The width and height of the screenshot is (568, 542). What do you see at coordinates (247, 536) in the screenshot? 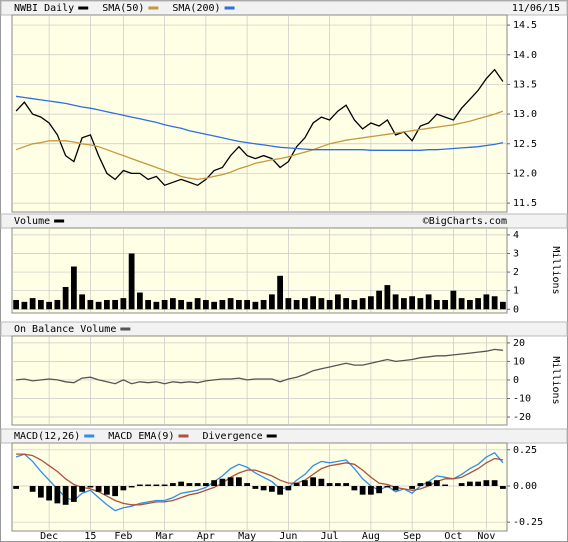
I see `x-tick-label: May` at bounding box center [247, 536].